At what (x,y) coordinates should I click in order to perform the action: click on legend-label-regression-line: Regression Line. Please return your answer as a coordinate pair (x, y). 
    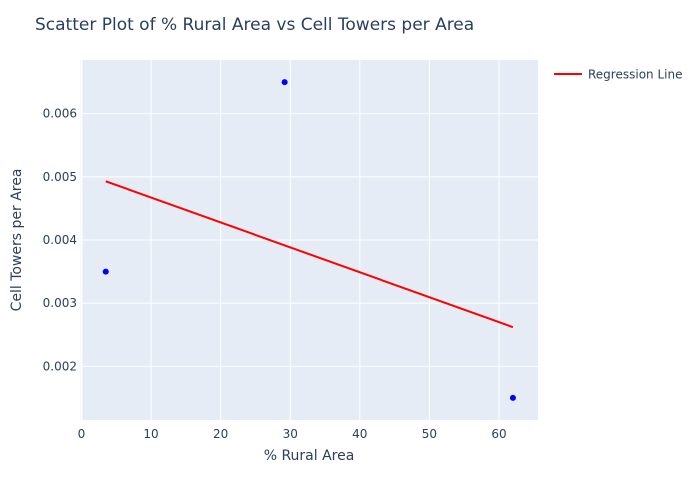
    Looking at the image, I should click on (635, 75).